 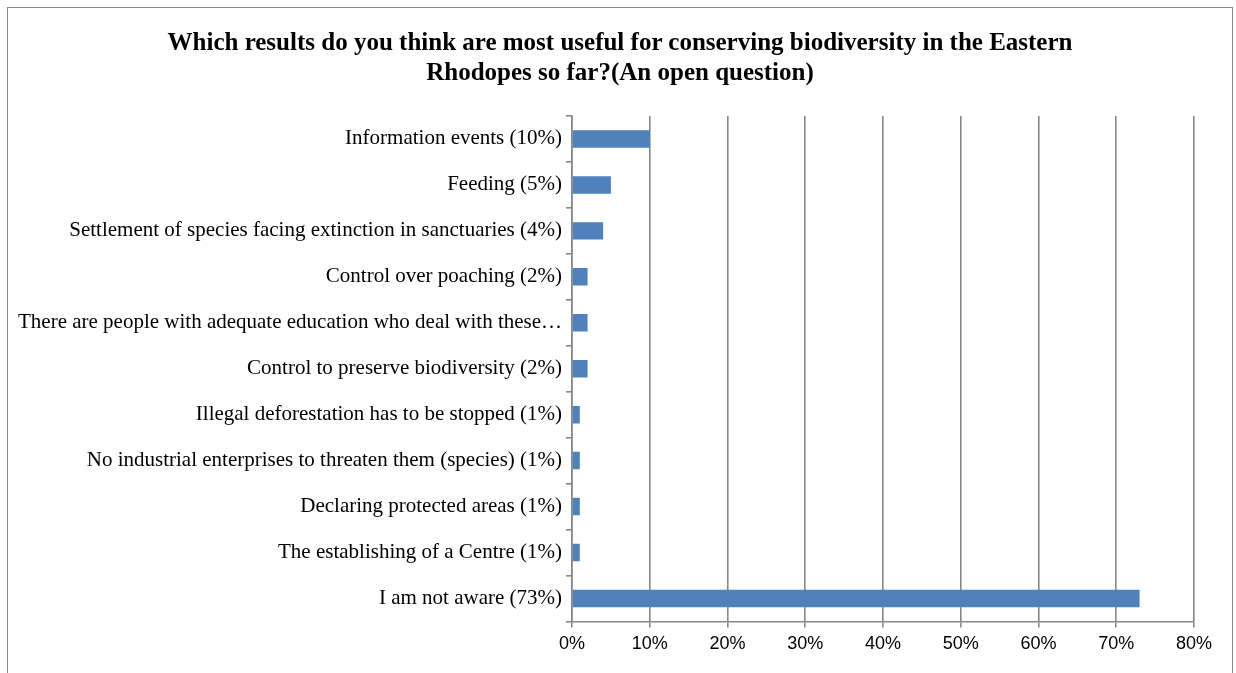 I want to click on x-tick-label: 60%, so click(x=1038, y=643).